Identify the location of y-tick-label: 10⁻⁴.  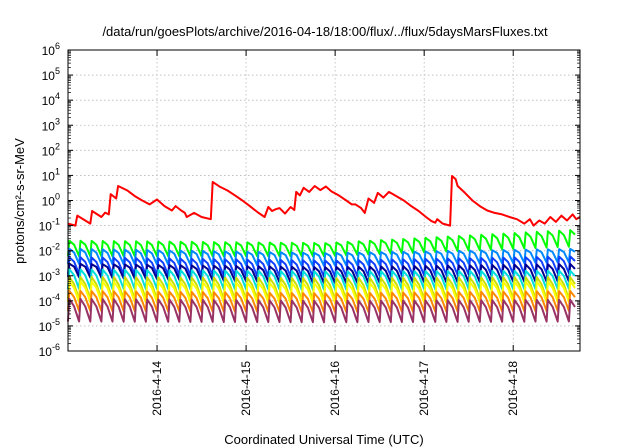
(49, 300).